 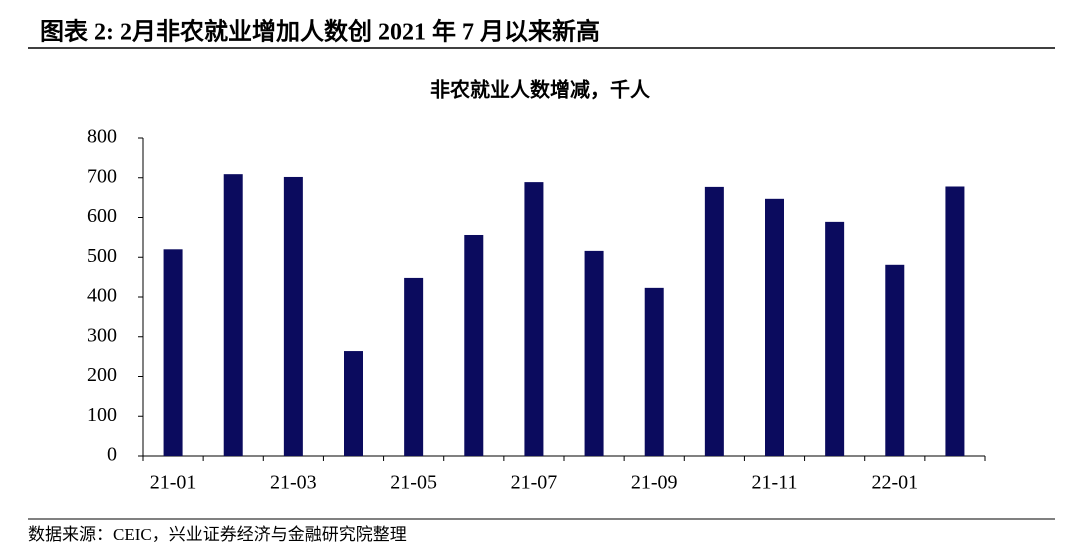 I want to click on x-tick-label: 21-07, so click(x=534, y=483).